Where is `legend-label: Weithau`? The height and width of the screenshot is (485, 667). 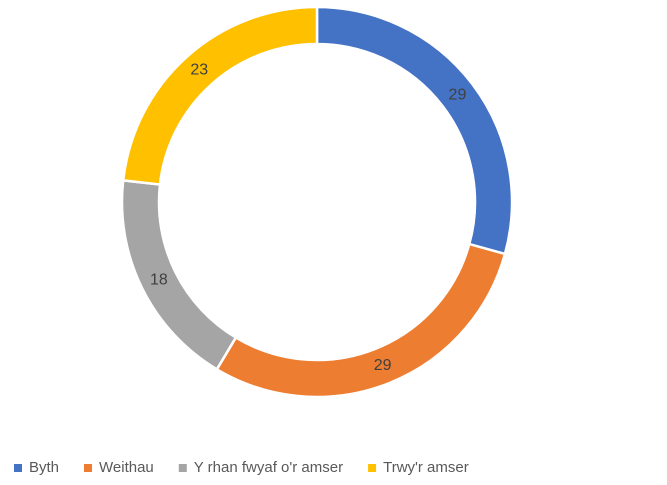
legend-label: Weithau is located at coordinates (126, 467).